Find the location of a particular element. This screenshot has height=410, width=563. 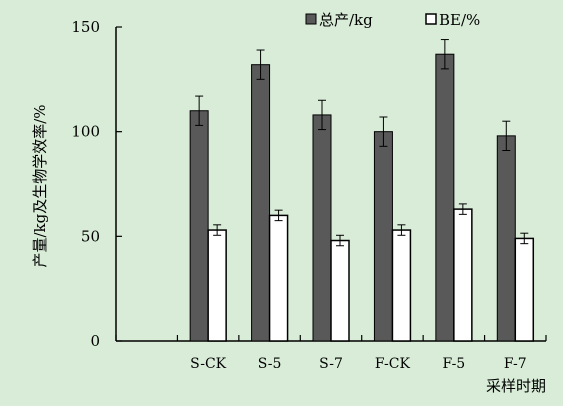

legend: 总产/kg BE/% is located at coordinates (392, 20).